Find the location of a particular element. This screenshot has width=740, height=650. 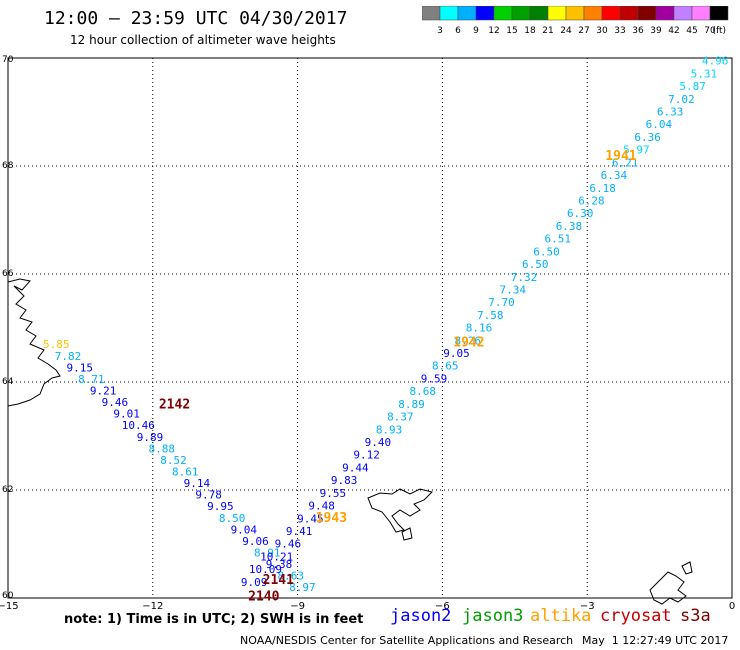

wave-height-label: 5.85 is located at coordinates (56, 344).